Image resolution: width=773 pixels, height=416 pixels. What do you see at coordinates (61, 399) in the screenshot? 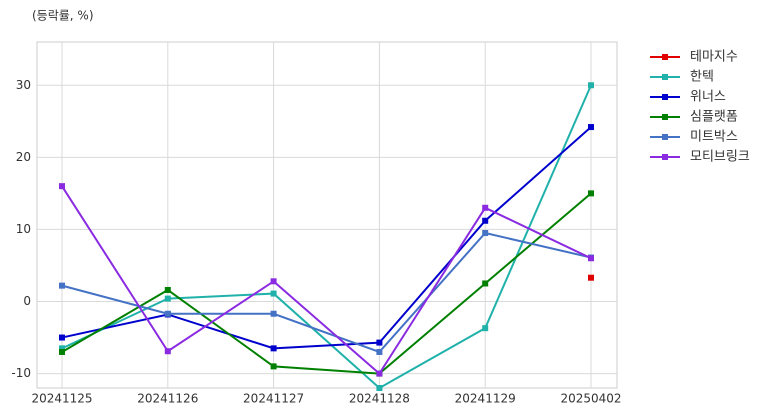
I see `x-tick-label: 20241125` at bounding box center [61, 399].